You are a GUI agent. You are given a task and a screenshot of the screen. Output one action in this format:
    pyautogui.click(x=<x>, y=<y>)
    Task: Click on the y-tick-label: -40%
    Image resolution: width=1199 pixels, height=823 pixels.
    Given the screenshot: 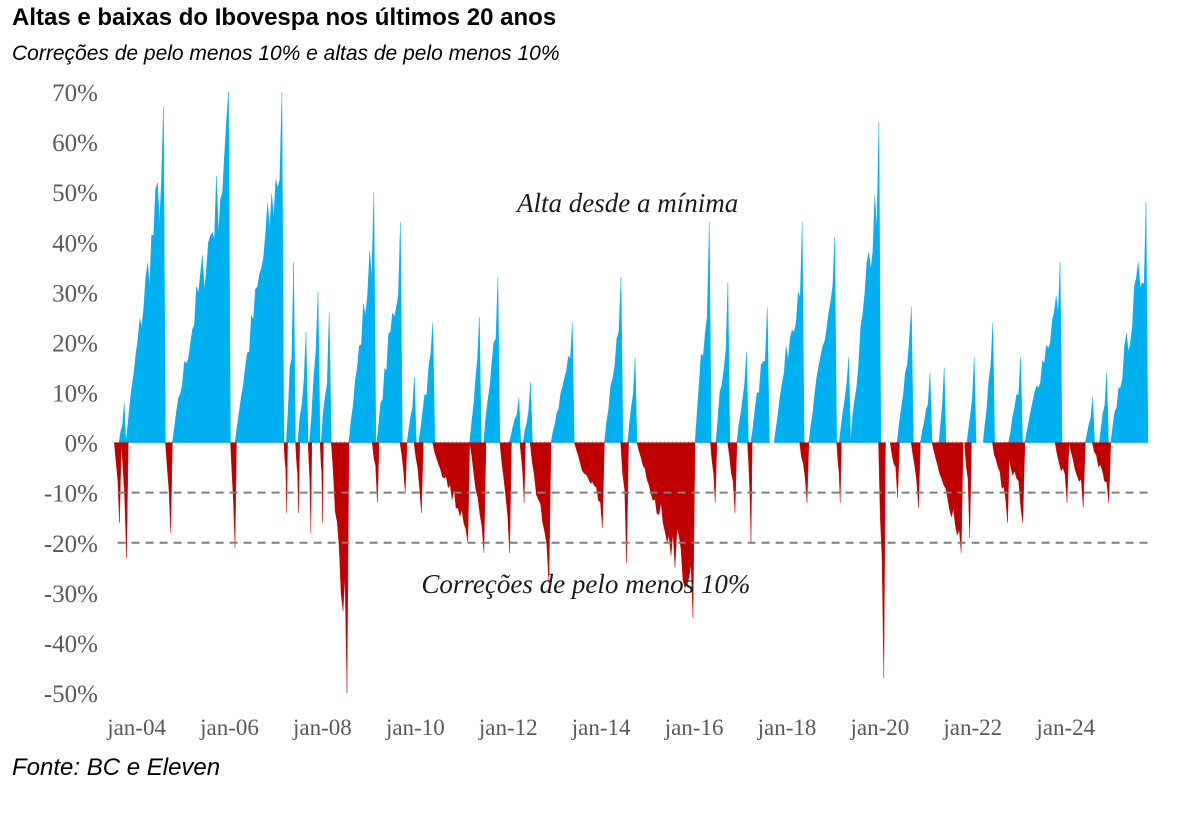 What is the action you would take?
    pyautogui.click(x=71, y=644)
    